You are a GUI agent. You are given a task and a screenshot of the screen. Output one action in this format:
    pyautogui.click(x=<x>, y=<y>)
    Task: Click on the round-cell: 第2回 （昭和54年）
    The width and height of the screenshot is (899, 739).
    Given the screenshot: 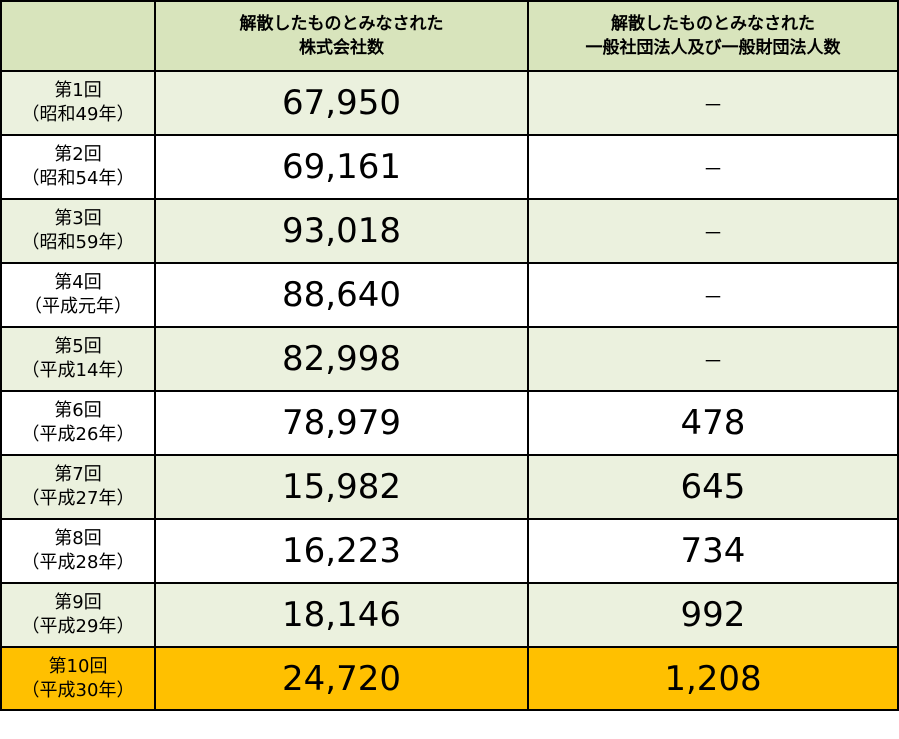 What is the action you would take?
    pyautogui.click(x=78, y=167)
    